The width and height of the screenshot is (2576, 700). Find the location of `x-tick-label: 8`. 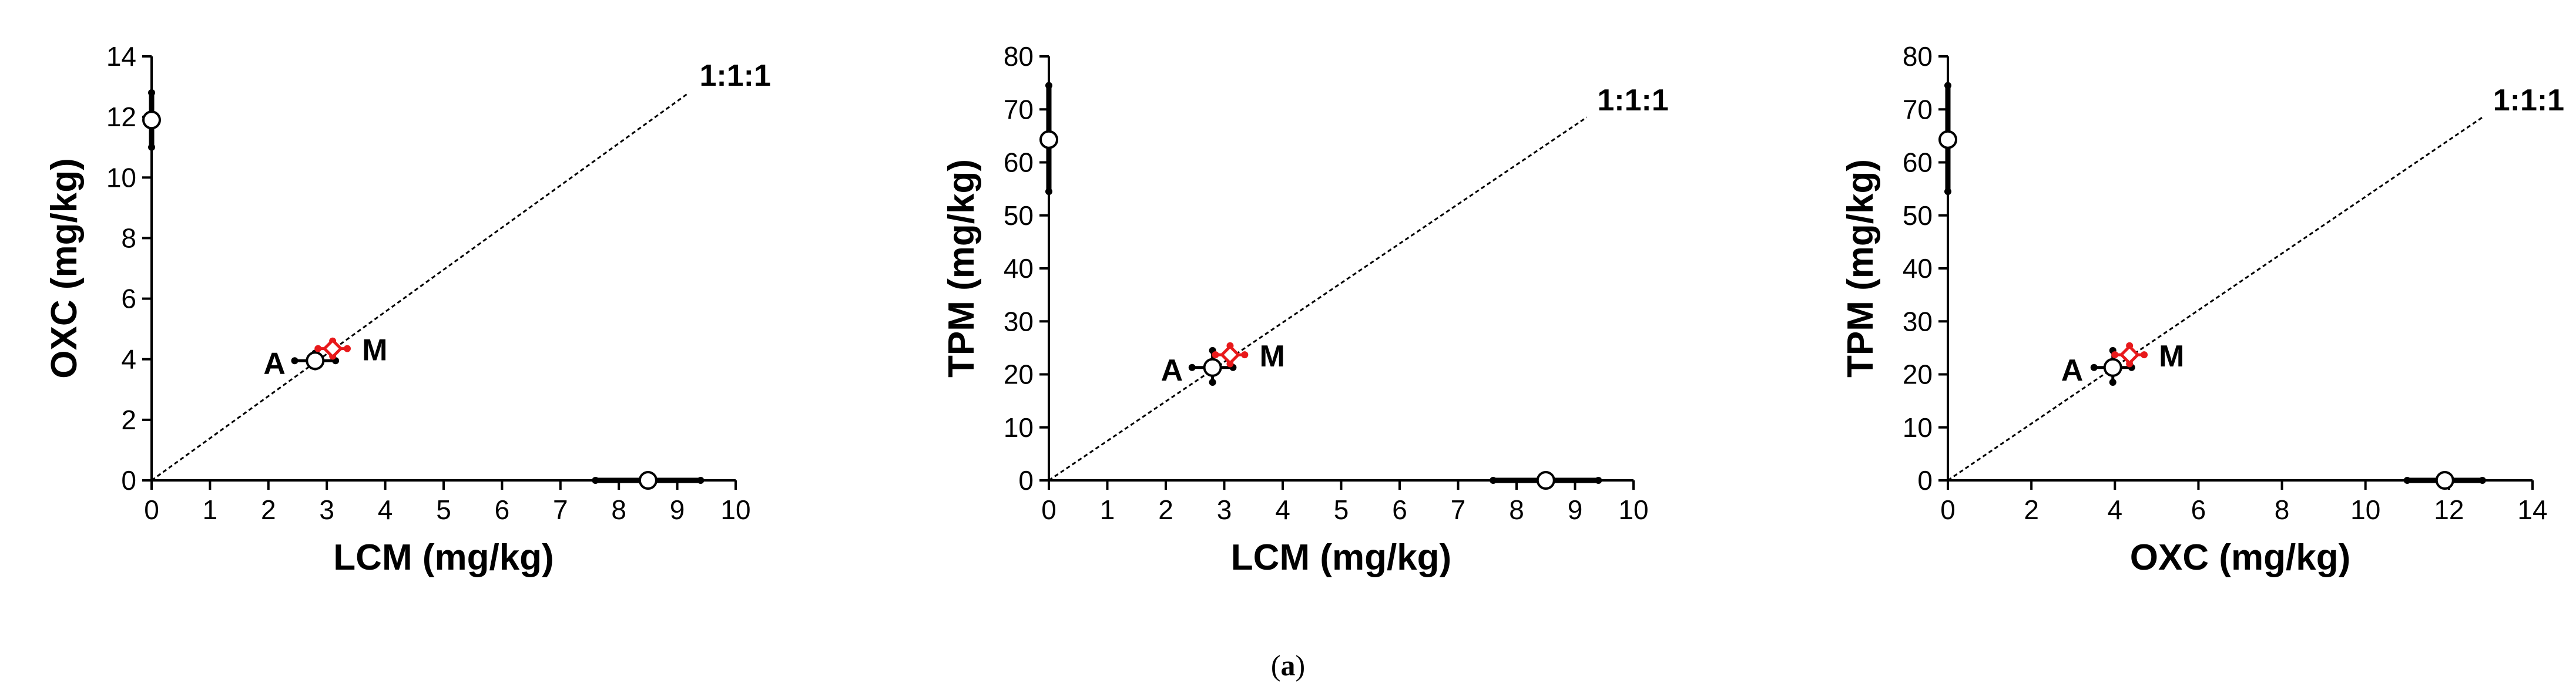

x-tick-label: 8 is located at coordinates (619, 509).